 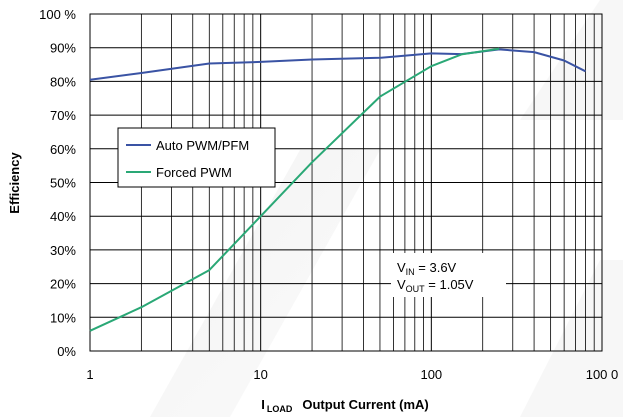 I want to click on x-tick-label: 100 0, so click(x=602, y=374).